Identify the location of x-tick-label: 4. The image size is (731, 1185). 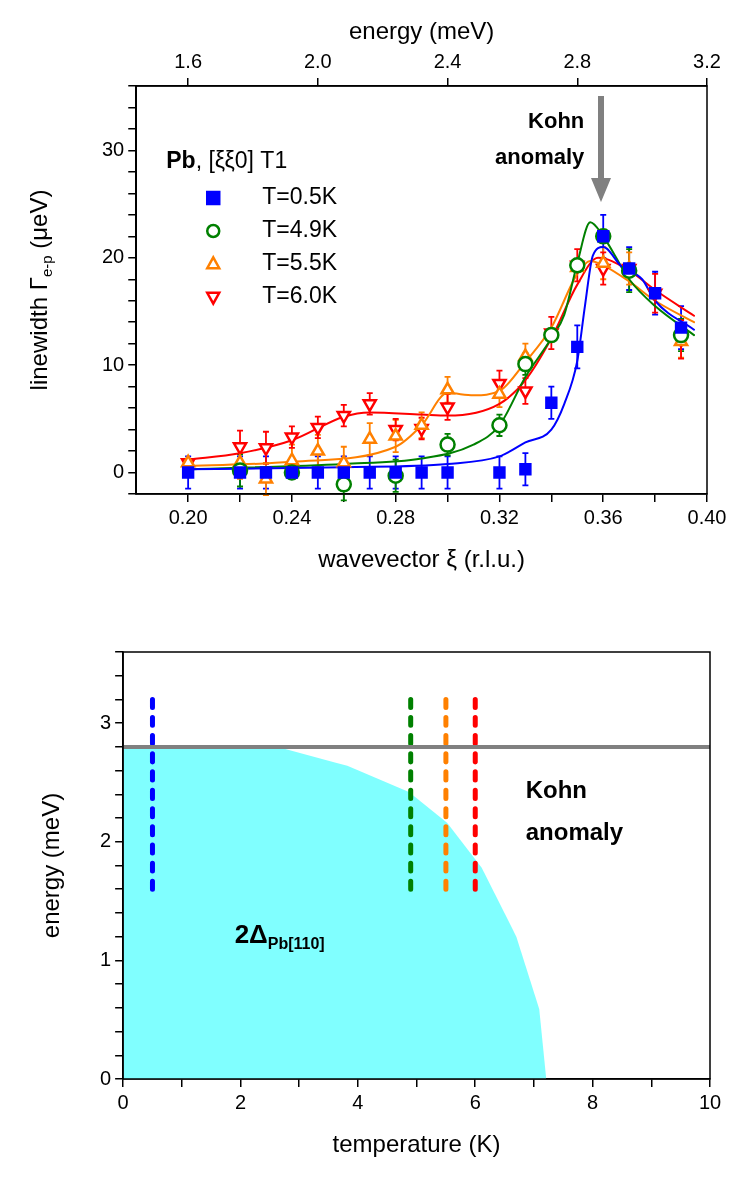
(358, 1101).